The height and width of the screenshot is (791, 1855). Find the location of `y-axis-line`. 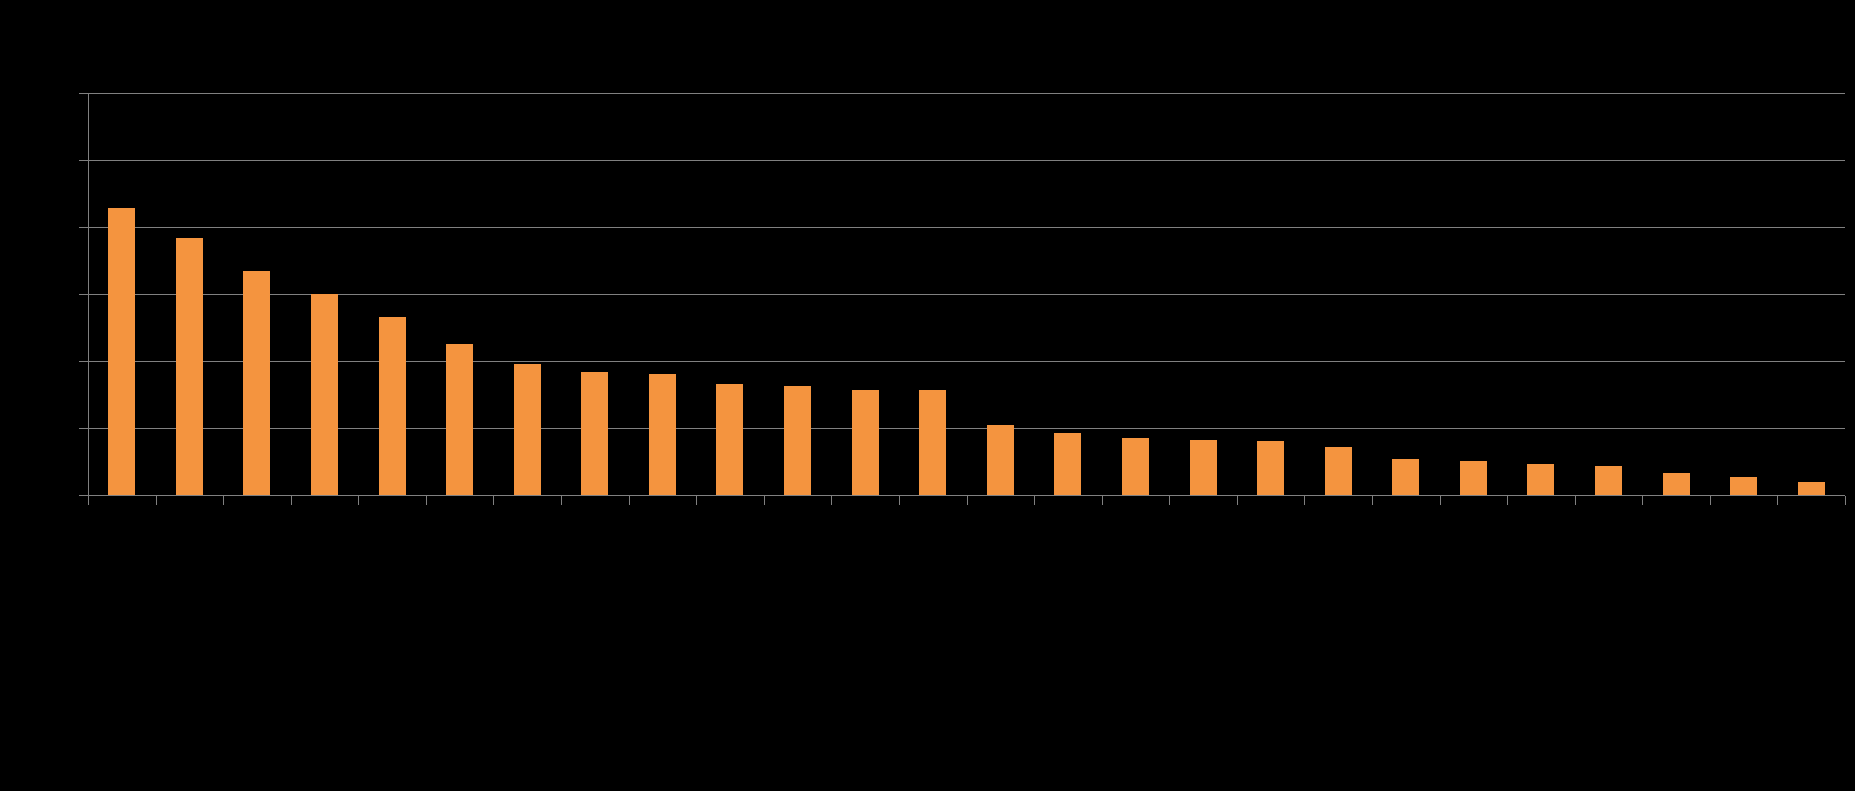

y-axis-line is located at coordinates (88, 294).